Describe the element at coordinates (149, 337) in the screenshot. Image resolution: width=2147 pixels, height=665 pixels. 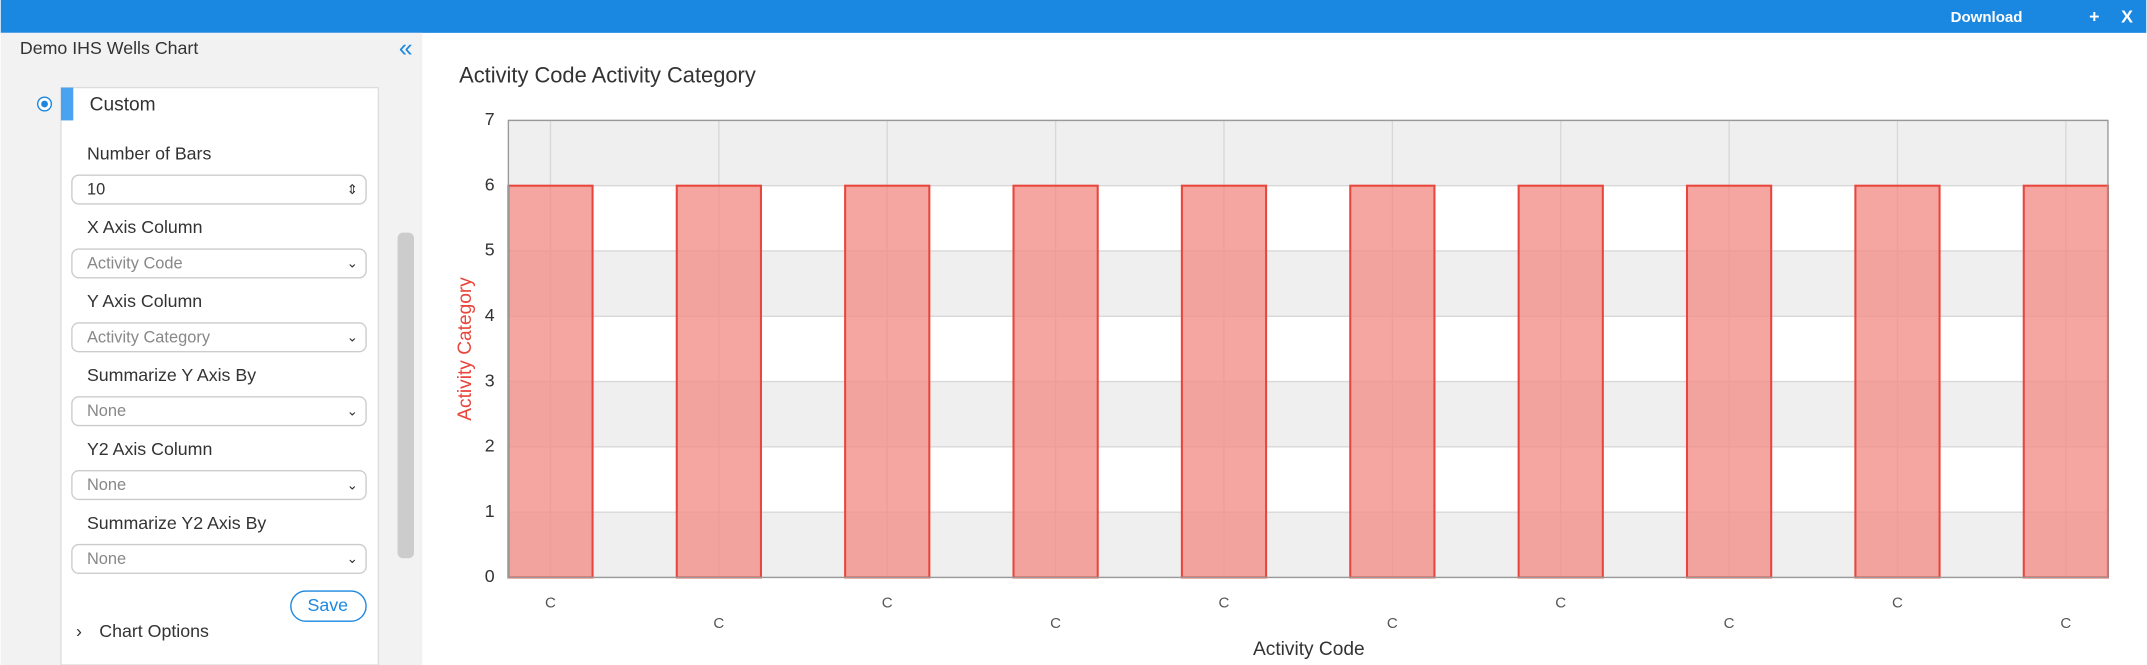
I see `field-value: Activity Category` at that location.